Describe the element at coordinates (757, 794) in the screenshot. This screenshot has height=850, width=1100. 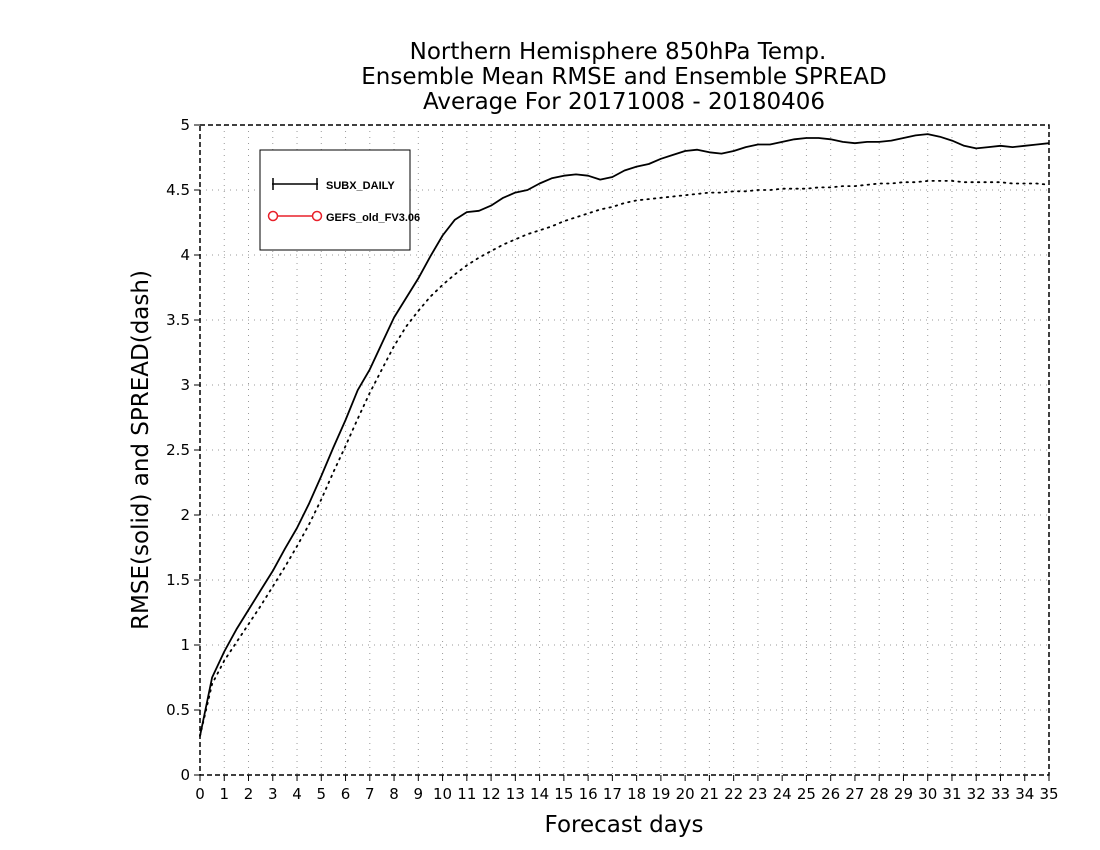
I see `x-tick-label: 23` at that location.